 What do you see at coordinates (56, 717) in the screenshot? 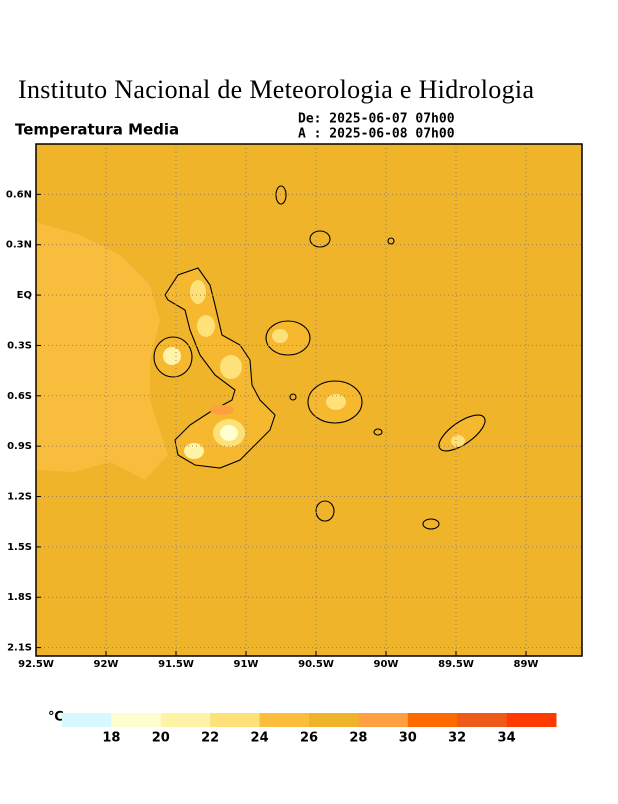
I see `legend-unit: ℃` at bounding box center [56, 717].